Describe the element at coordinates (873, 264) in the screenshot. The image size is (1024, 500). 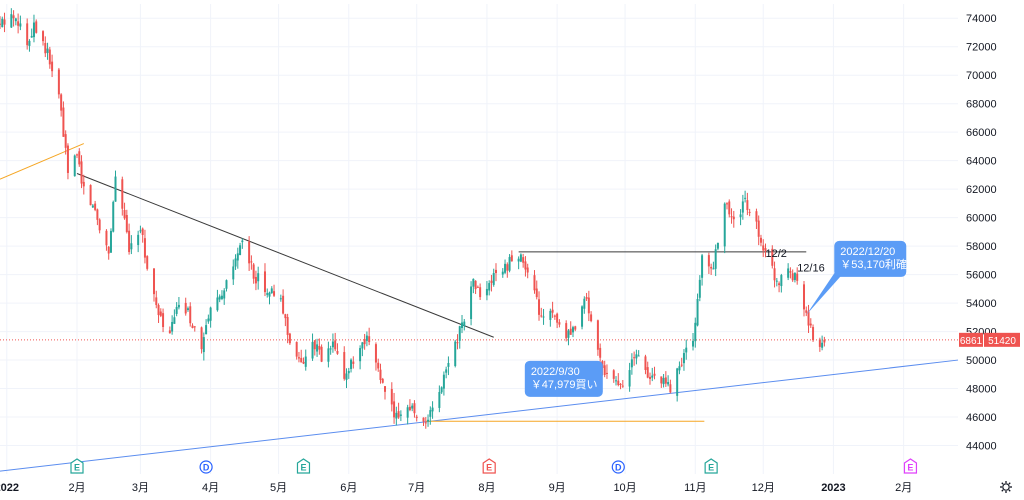
I see `callout-line: ￥53,170利確` at that location.